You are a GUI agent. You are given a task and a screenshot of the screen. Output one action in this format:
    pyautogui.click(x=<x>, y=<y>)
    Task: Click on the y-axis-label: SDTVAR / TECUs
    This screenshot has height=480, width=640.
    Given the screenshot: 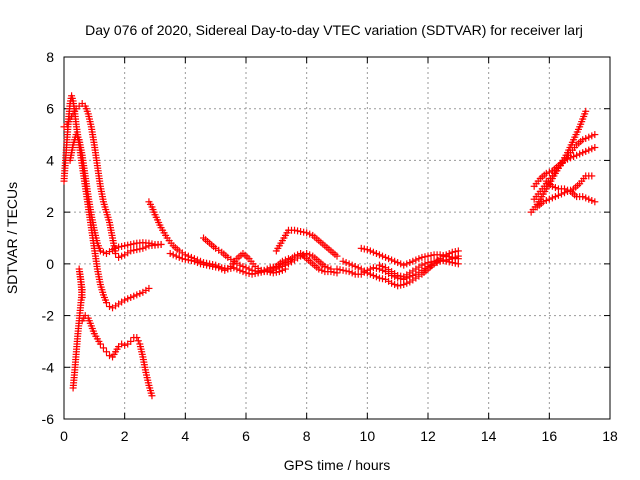 What is the action you would take?
    pyautogui.click(x=12, y=238)
    